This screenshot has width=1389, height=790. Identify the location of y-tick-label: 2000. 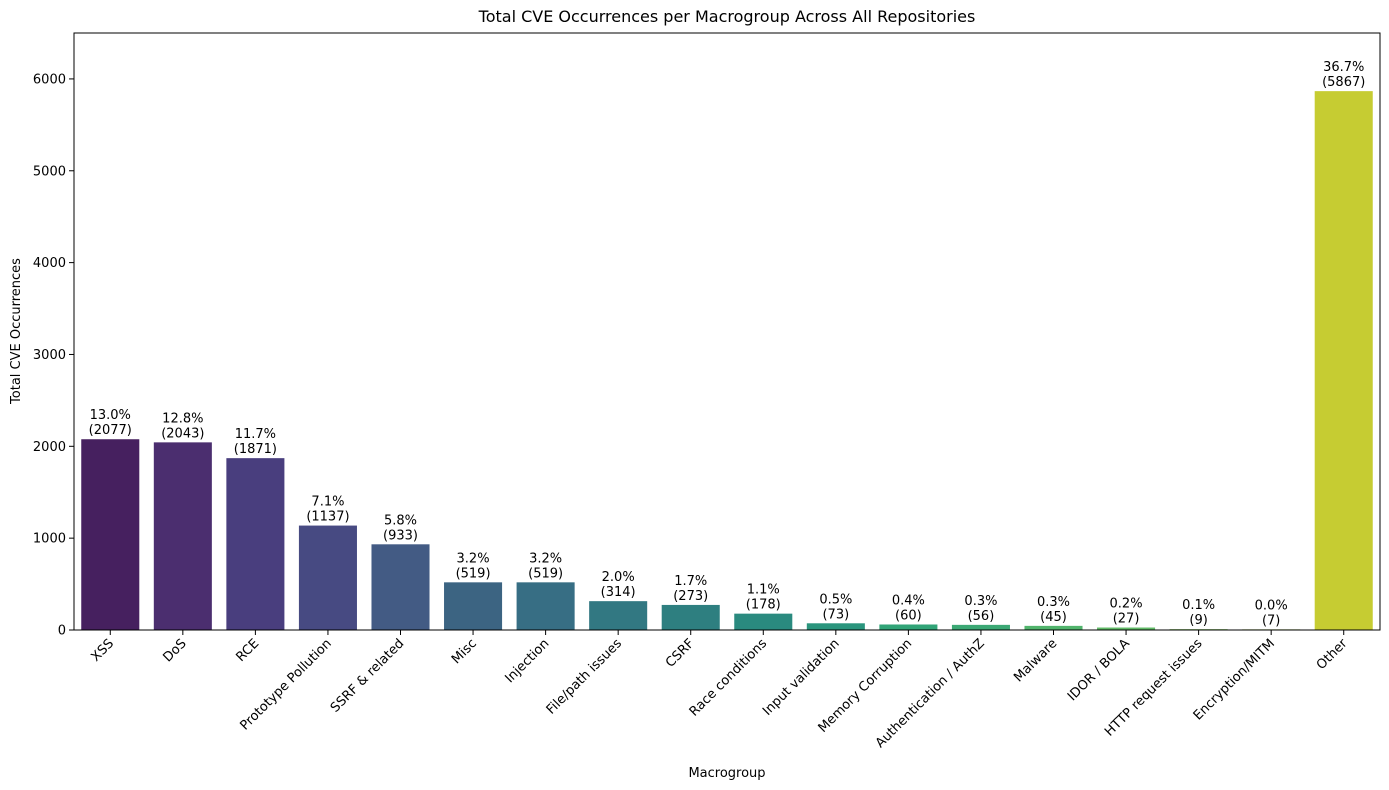
(49, 447).